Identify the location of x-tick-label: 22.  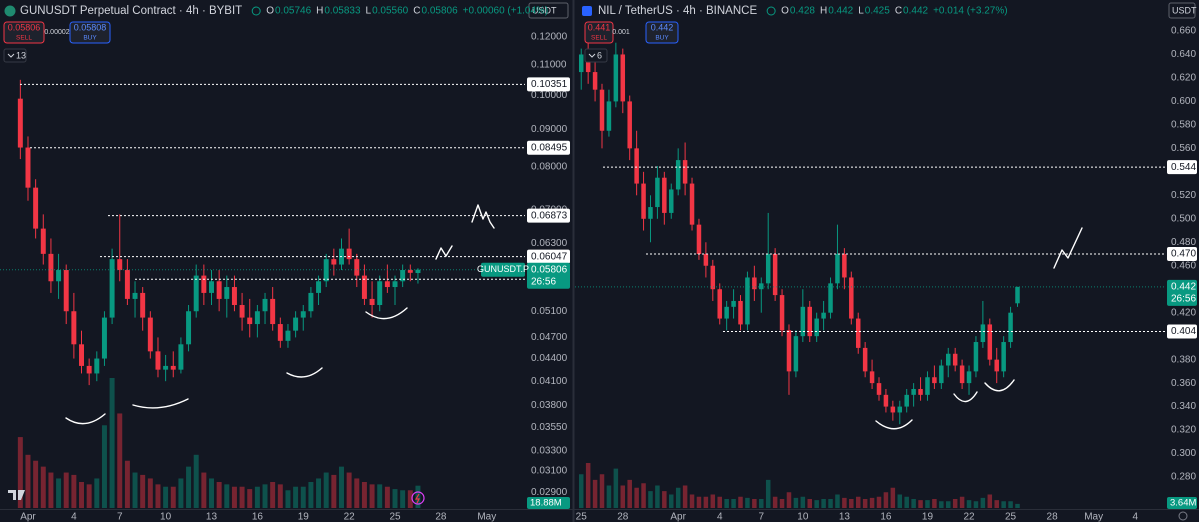
(969, 517).